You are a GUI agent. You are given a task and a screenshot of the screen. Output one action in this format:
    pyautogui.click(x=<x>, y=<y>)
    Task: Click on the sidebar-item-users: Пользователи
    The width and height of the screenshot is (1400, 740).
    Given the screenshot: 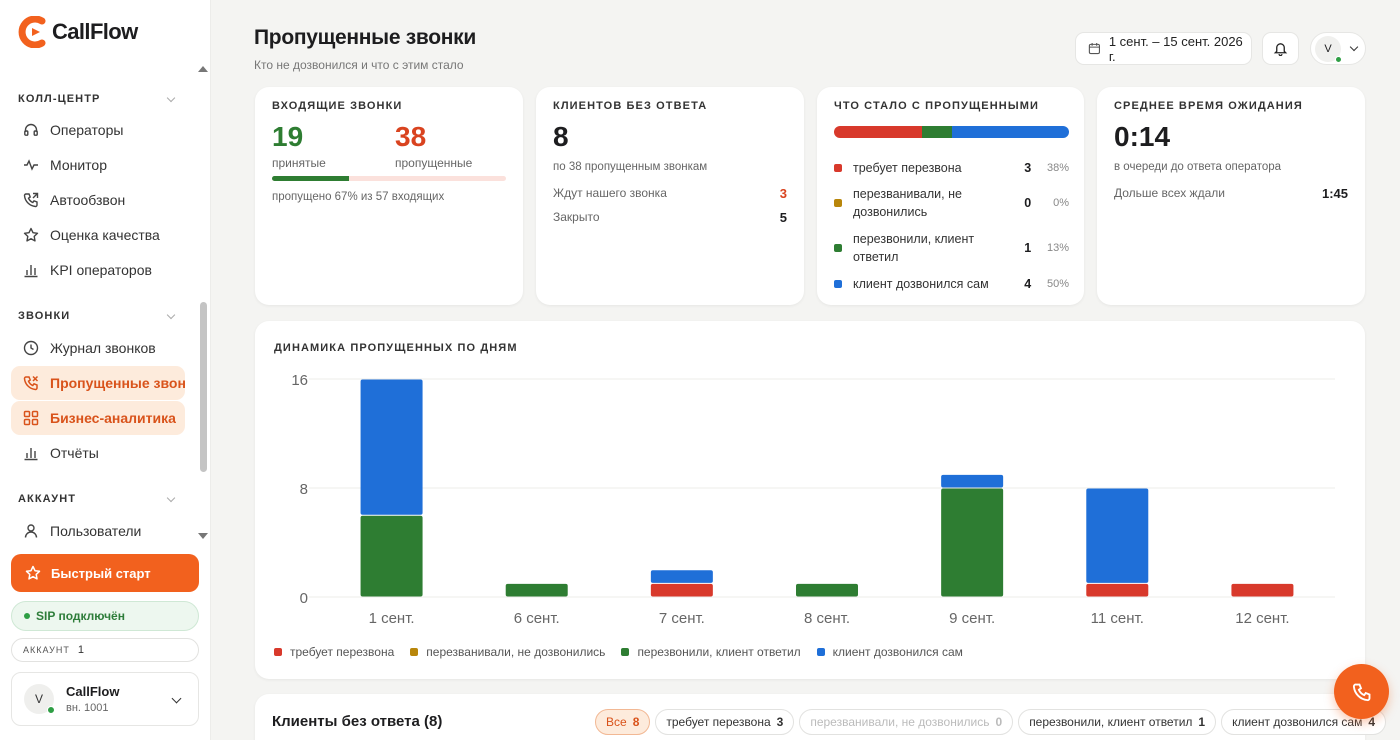 What is the action you would take?
    pyautogui.click(x=98, y=531)
    